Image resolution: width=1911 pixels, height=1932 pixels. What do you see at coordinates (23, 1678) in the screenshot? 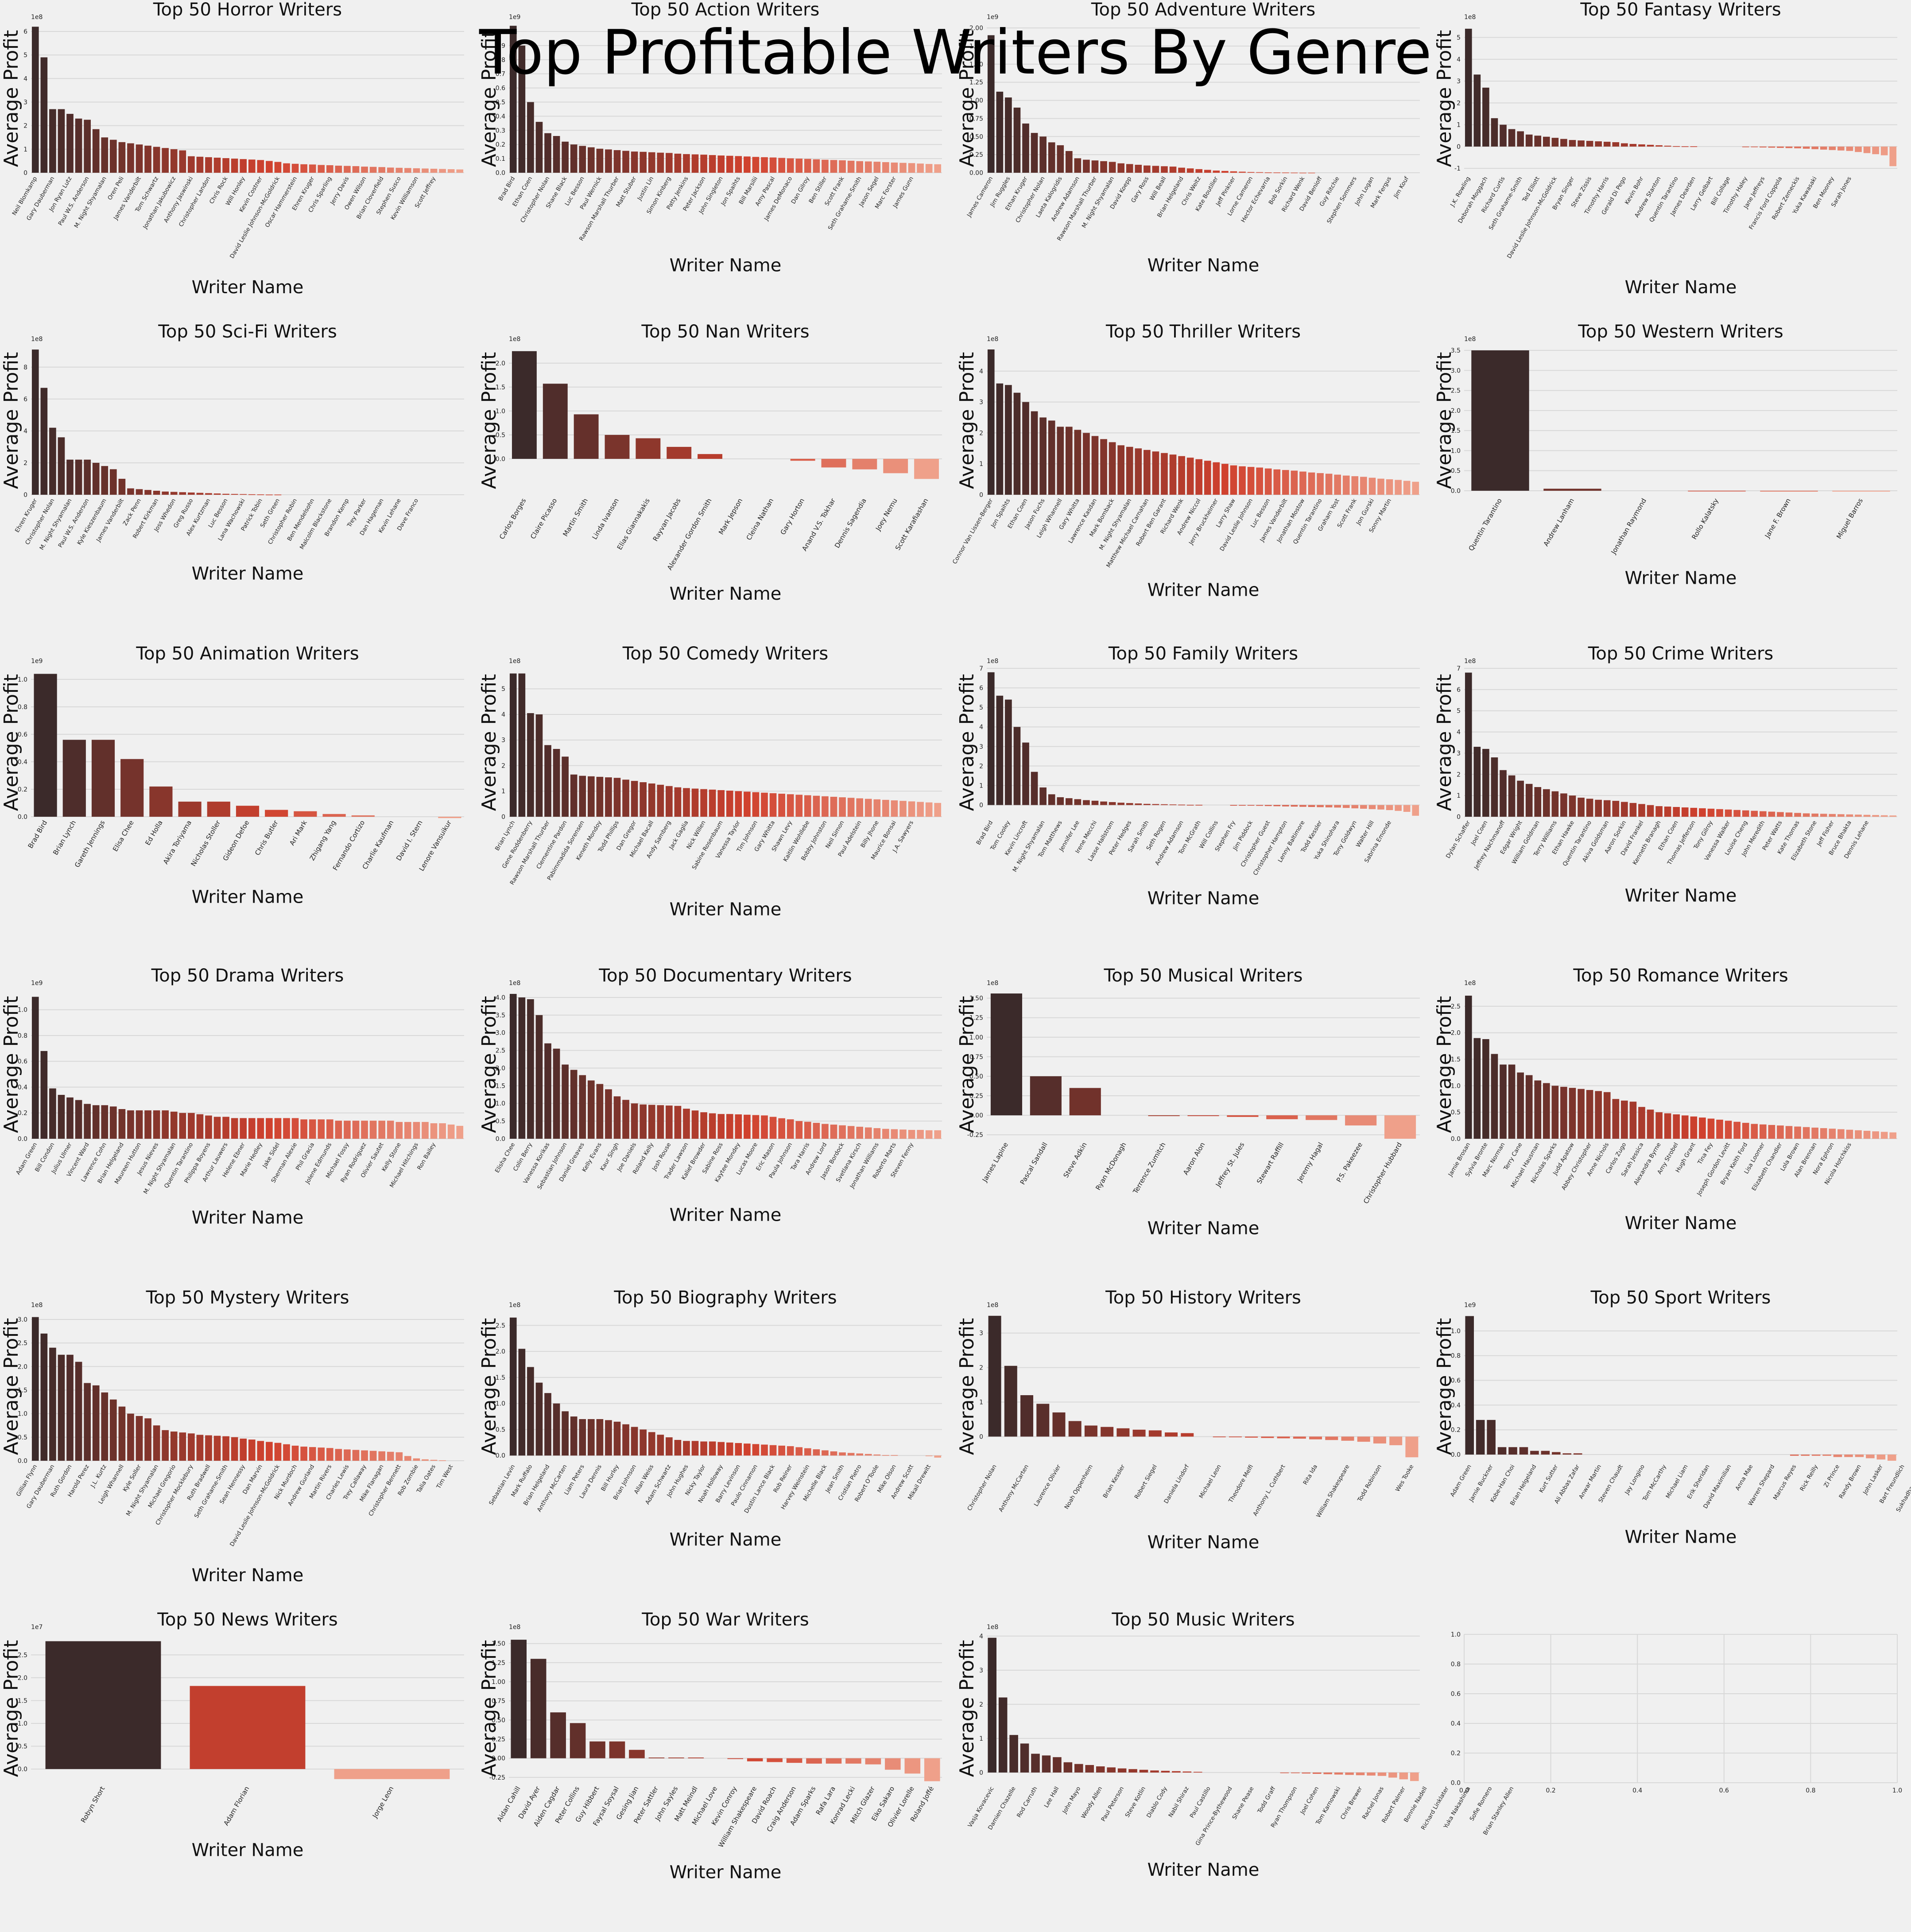
I see `y-tick-label: 2.0` at bounding box center [23, 1678].